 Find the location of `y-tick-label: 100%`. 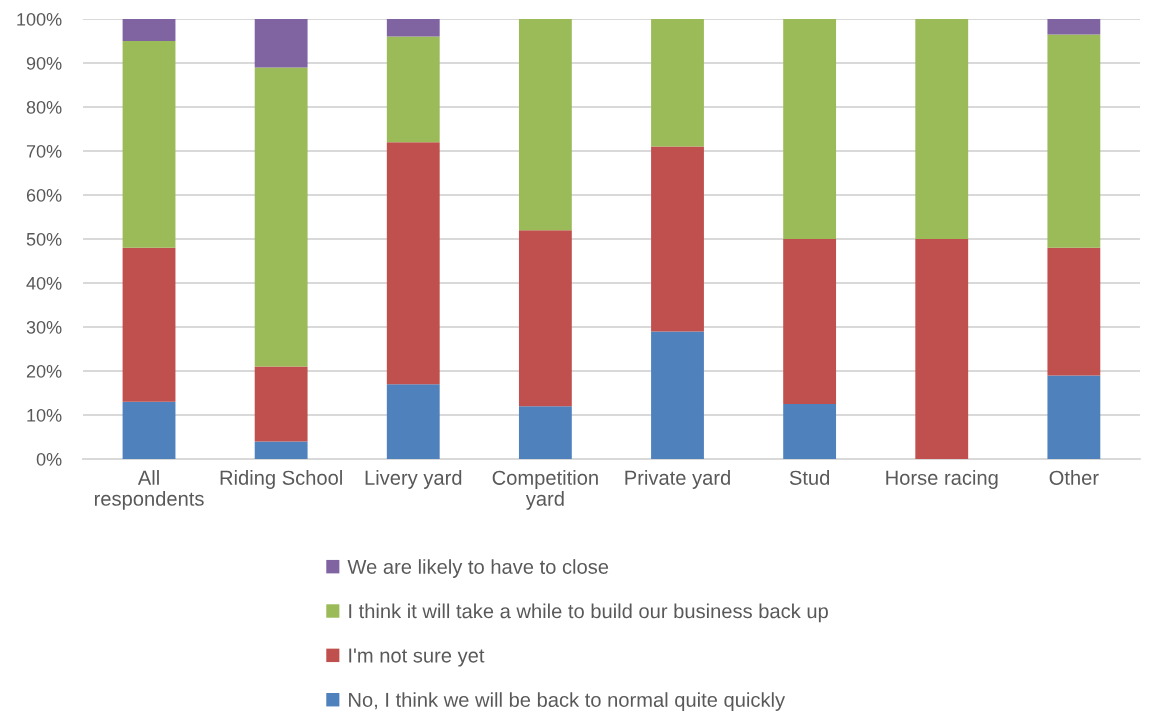

y-tick-label: 100% is located at coordinates (39, 19).